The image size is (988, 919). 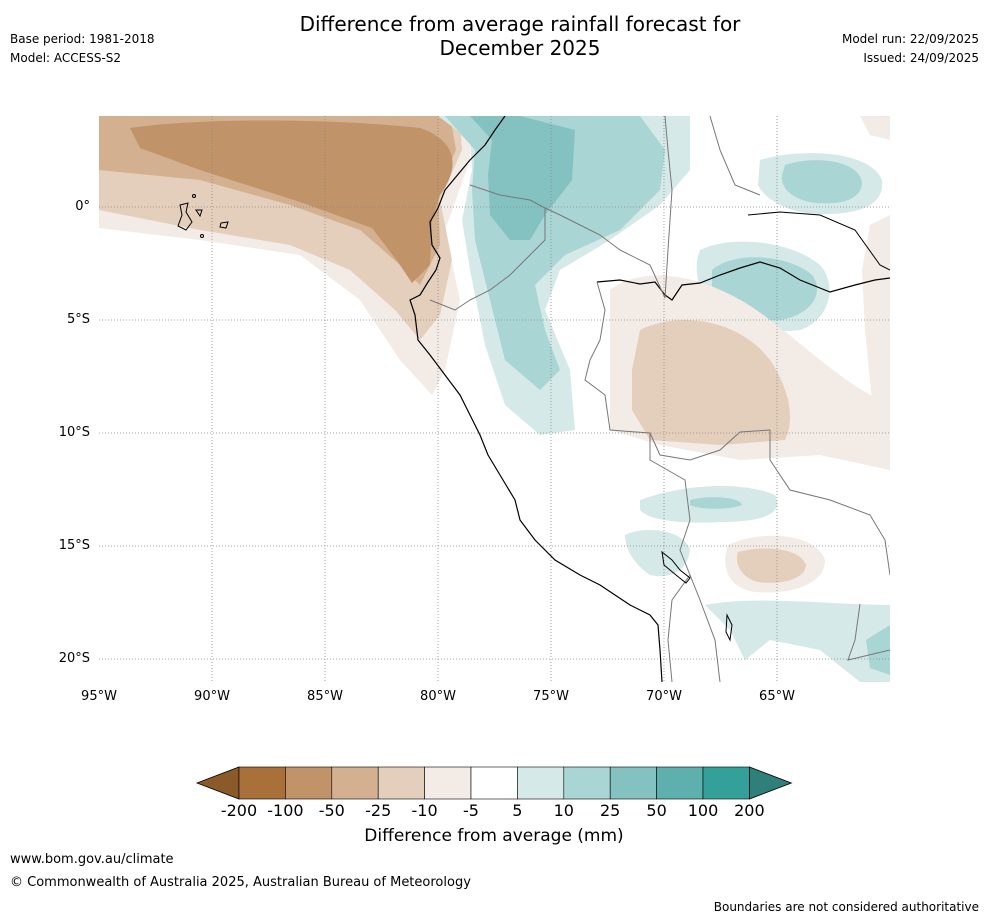 I want to click on colorbar-label: Difference from average (mm), so click(x=494, y=836).